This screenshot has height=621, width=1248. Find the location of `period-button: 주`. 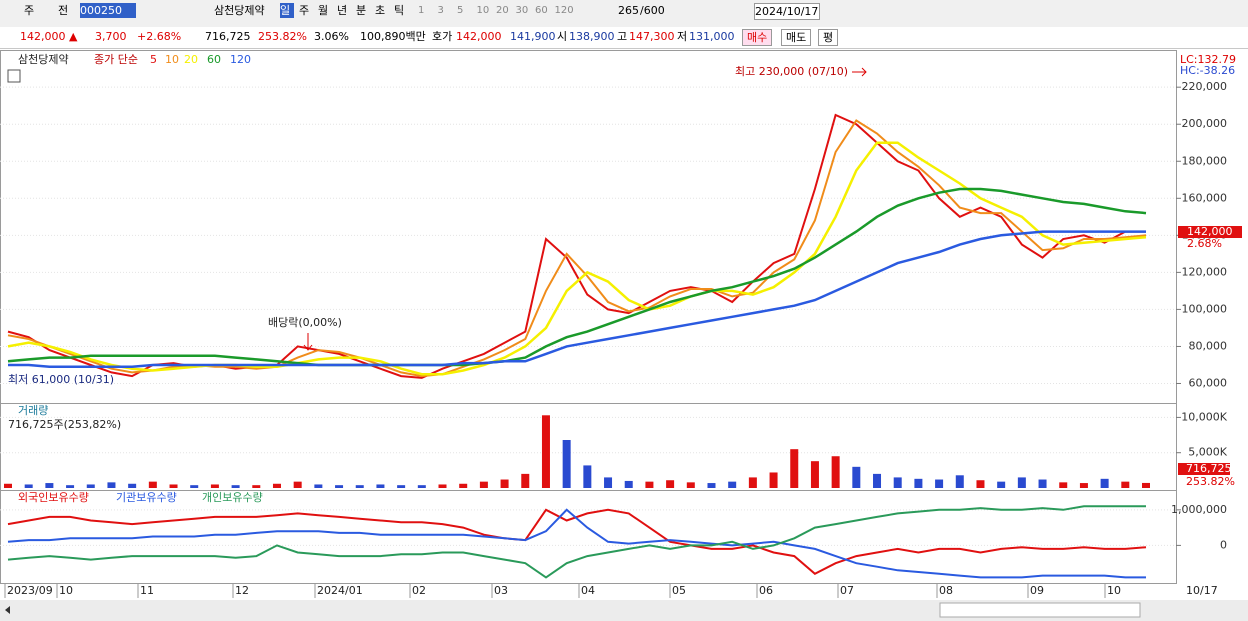

period-button: 주 is located at coordinates (304, 10).